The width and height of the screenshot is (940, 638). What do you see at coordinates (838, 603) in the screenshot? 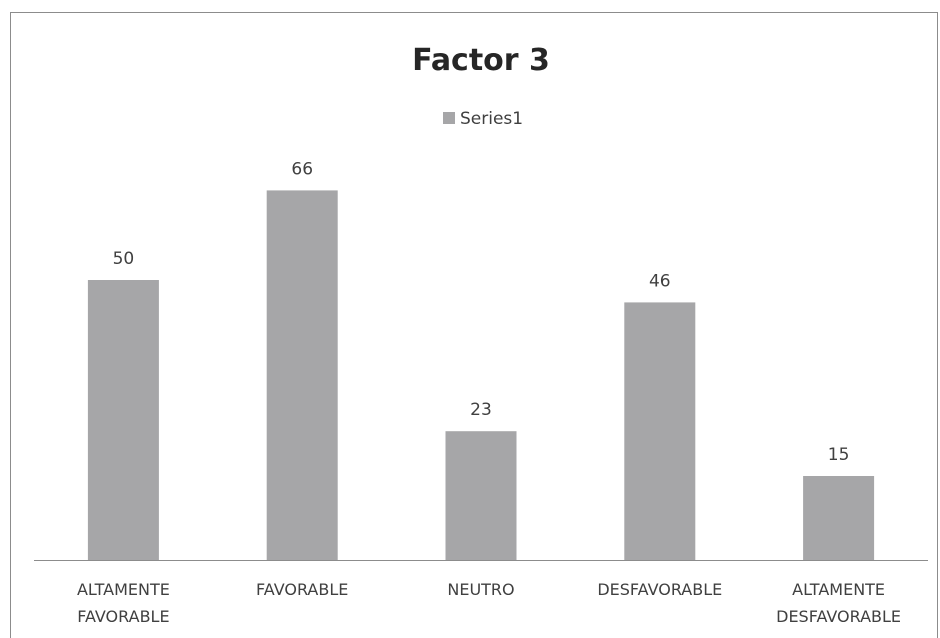
I see `x-tick-label: ALTAMENTE DESFAVORABLE` at bounding box center [838, 603].